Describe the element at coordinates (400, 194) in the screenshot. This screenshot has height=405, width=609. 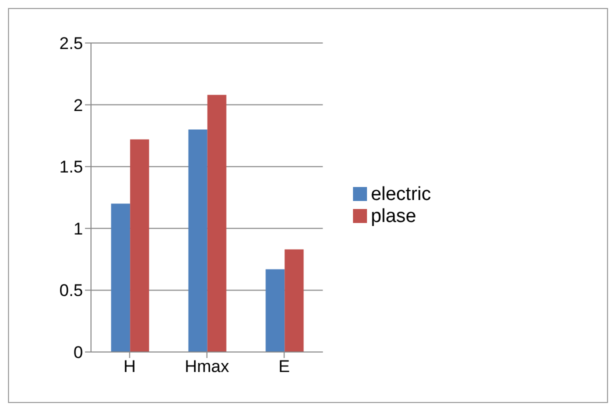
I see `legend-label: electric` at that location.